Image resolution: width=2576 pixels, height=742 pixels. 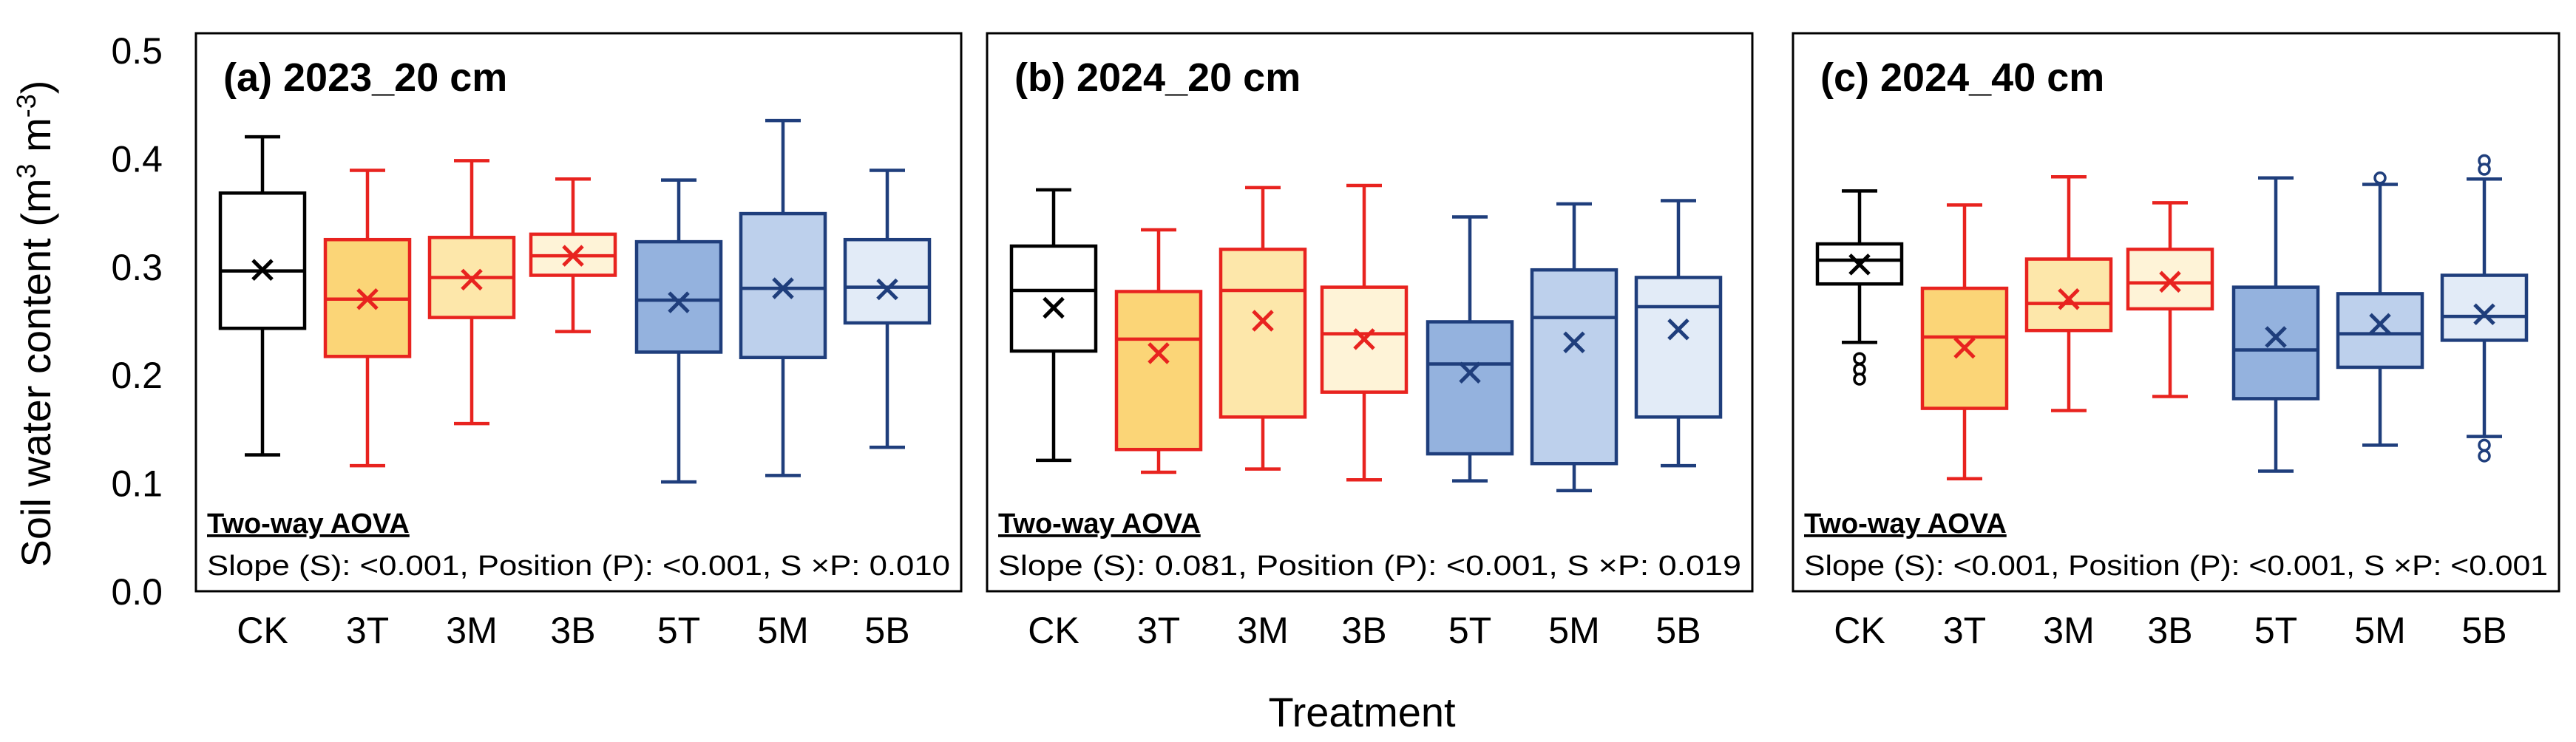 I want to click on y-tick-label: 0.4, so click(x=137, y=159).